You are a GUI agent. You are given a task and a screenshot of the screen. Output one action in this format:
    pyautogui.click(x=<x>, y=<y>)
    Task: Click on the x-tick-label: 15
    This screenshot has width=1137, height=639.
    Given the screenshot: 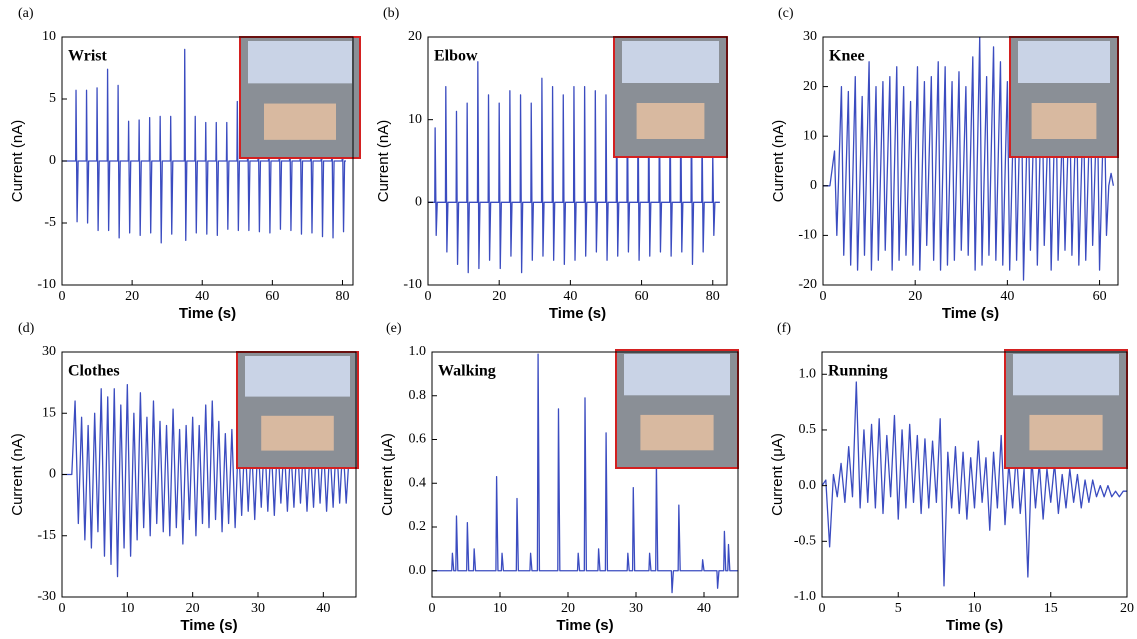 What is the action you would take?
    pyautogui.click(x=1051, y=608)
    